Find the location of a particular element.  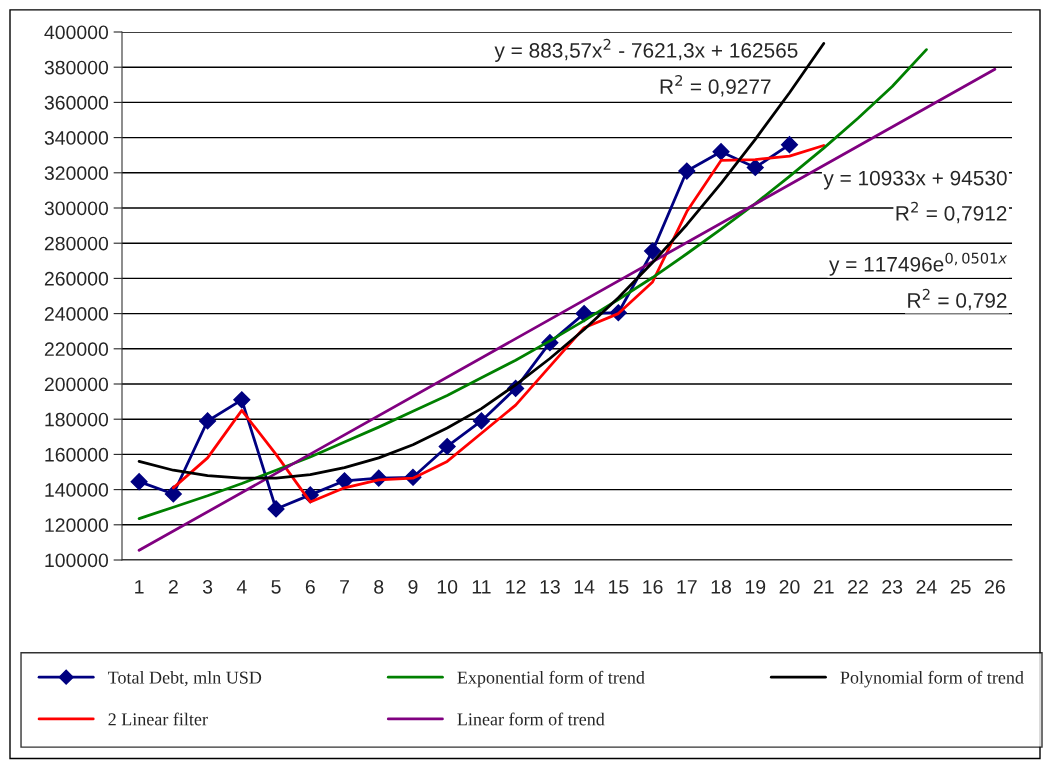

x-tick-label: 19 is located at coordinates (755, 586).